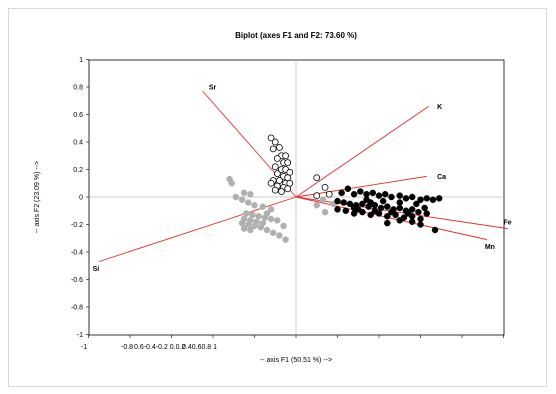 This screenshot has width=556, height=394. Describe the element at coordinates (81, 60) in the screenshot. I see `y-tick-label: 1` at that location.